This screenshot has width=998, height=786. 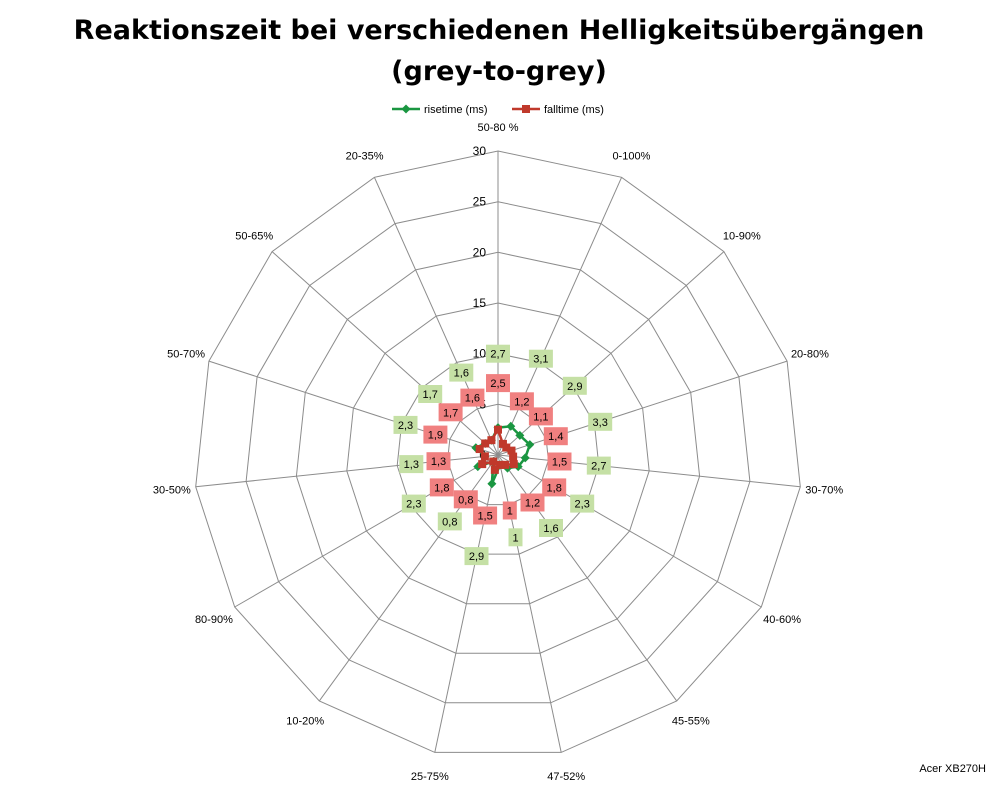 I want to click on category-label: 25-75%, so click(x=430, y=777).